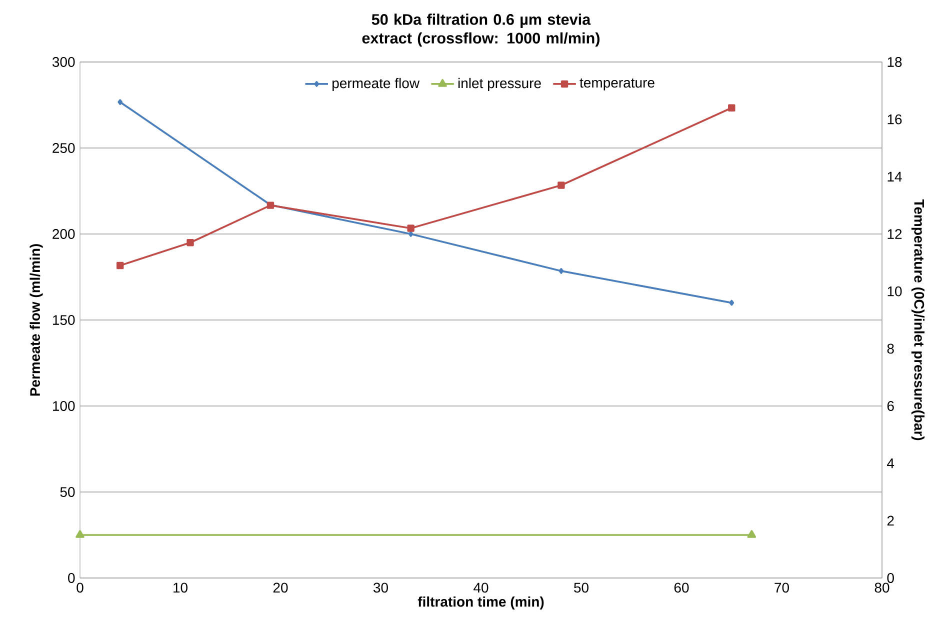  Describe the element at coordinates (890, 578) in the screenshot. I see `y2-tick-label: 0` at that location.